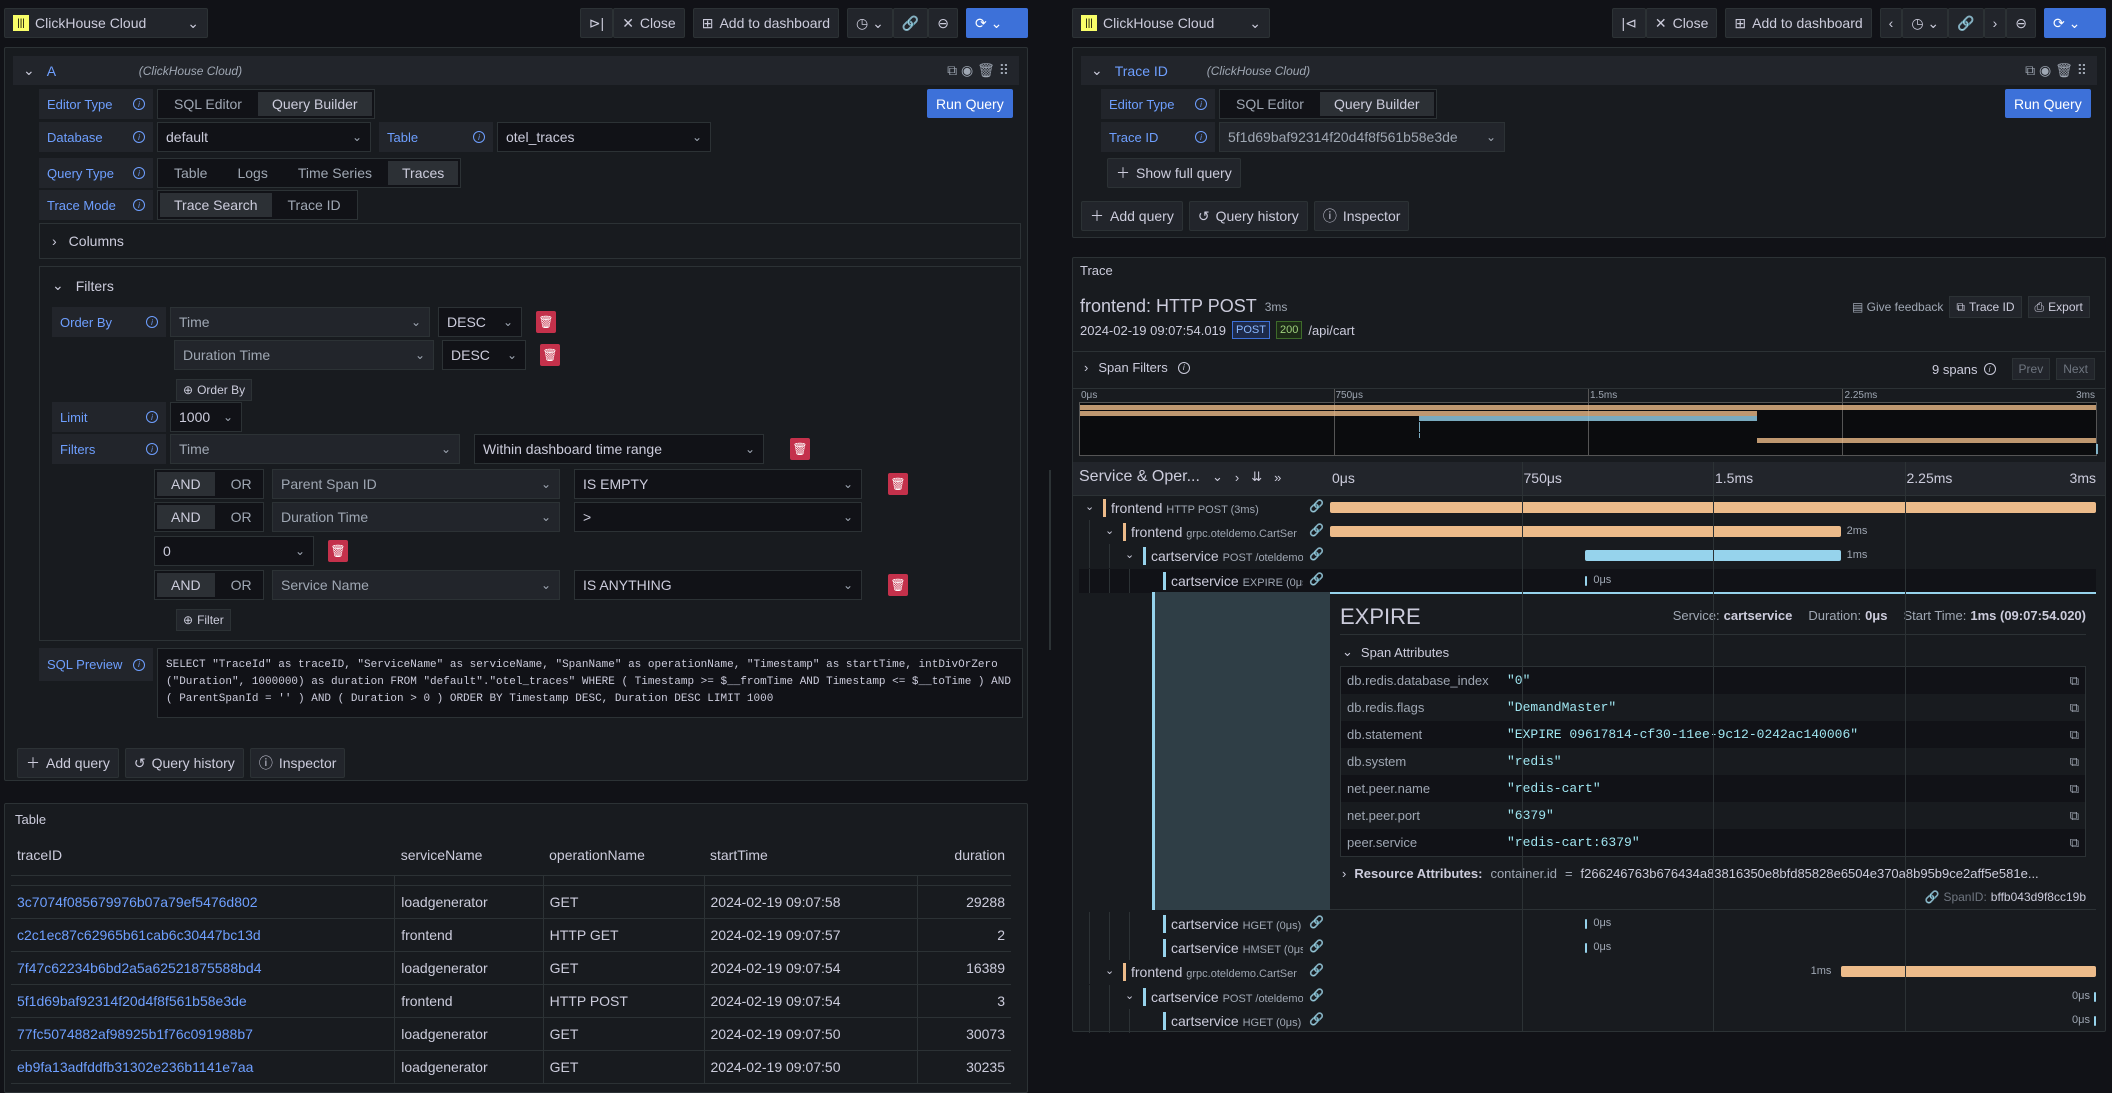 This screenshot has width=2112, height=1093. Describe the element at coordinates (596, 23) in the screenshot. I see `split-pane-icon: ⊳|` at that location.